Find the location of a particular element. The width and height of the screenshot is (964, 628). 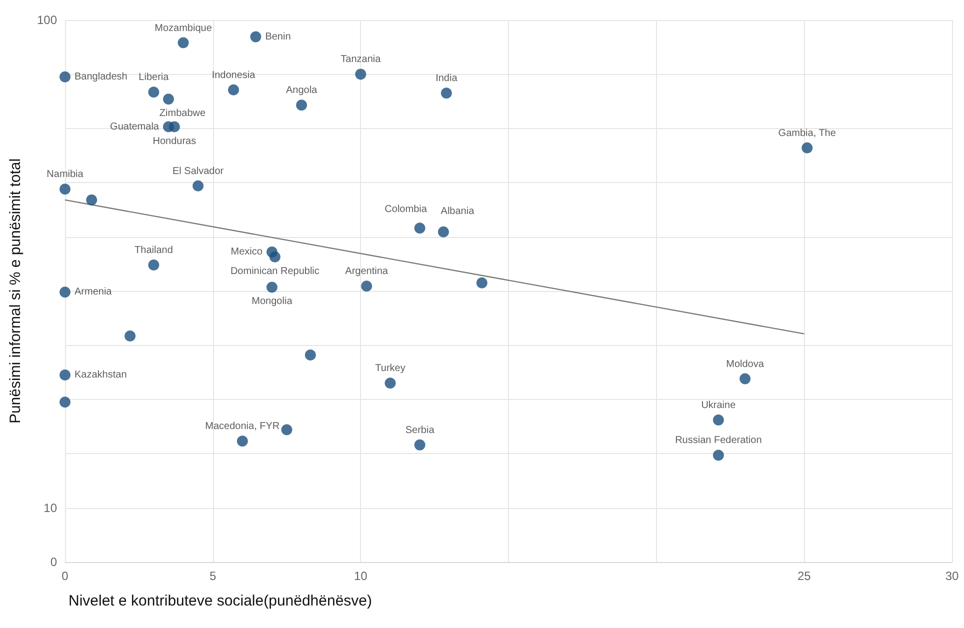

x-tick-label: 5 is located at coordinates (212, 576).